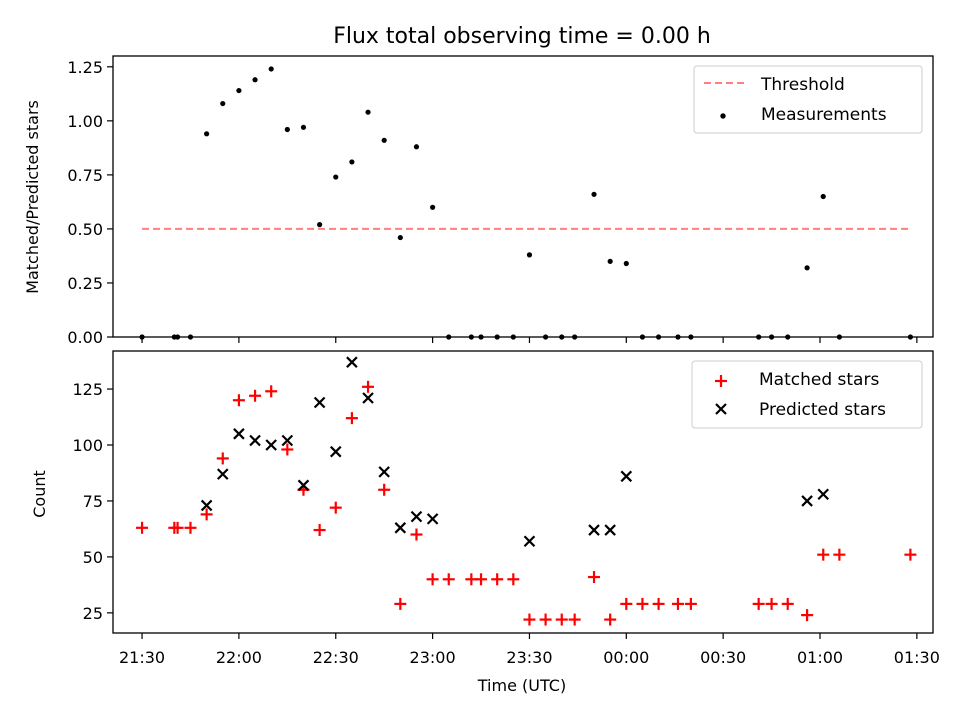  I want to click on legend-measurements-label: Measurements, so click(824, 115).